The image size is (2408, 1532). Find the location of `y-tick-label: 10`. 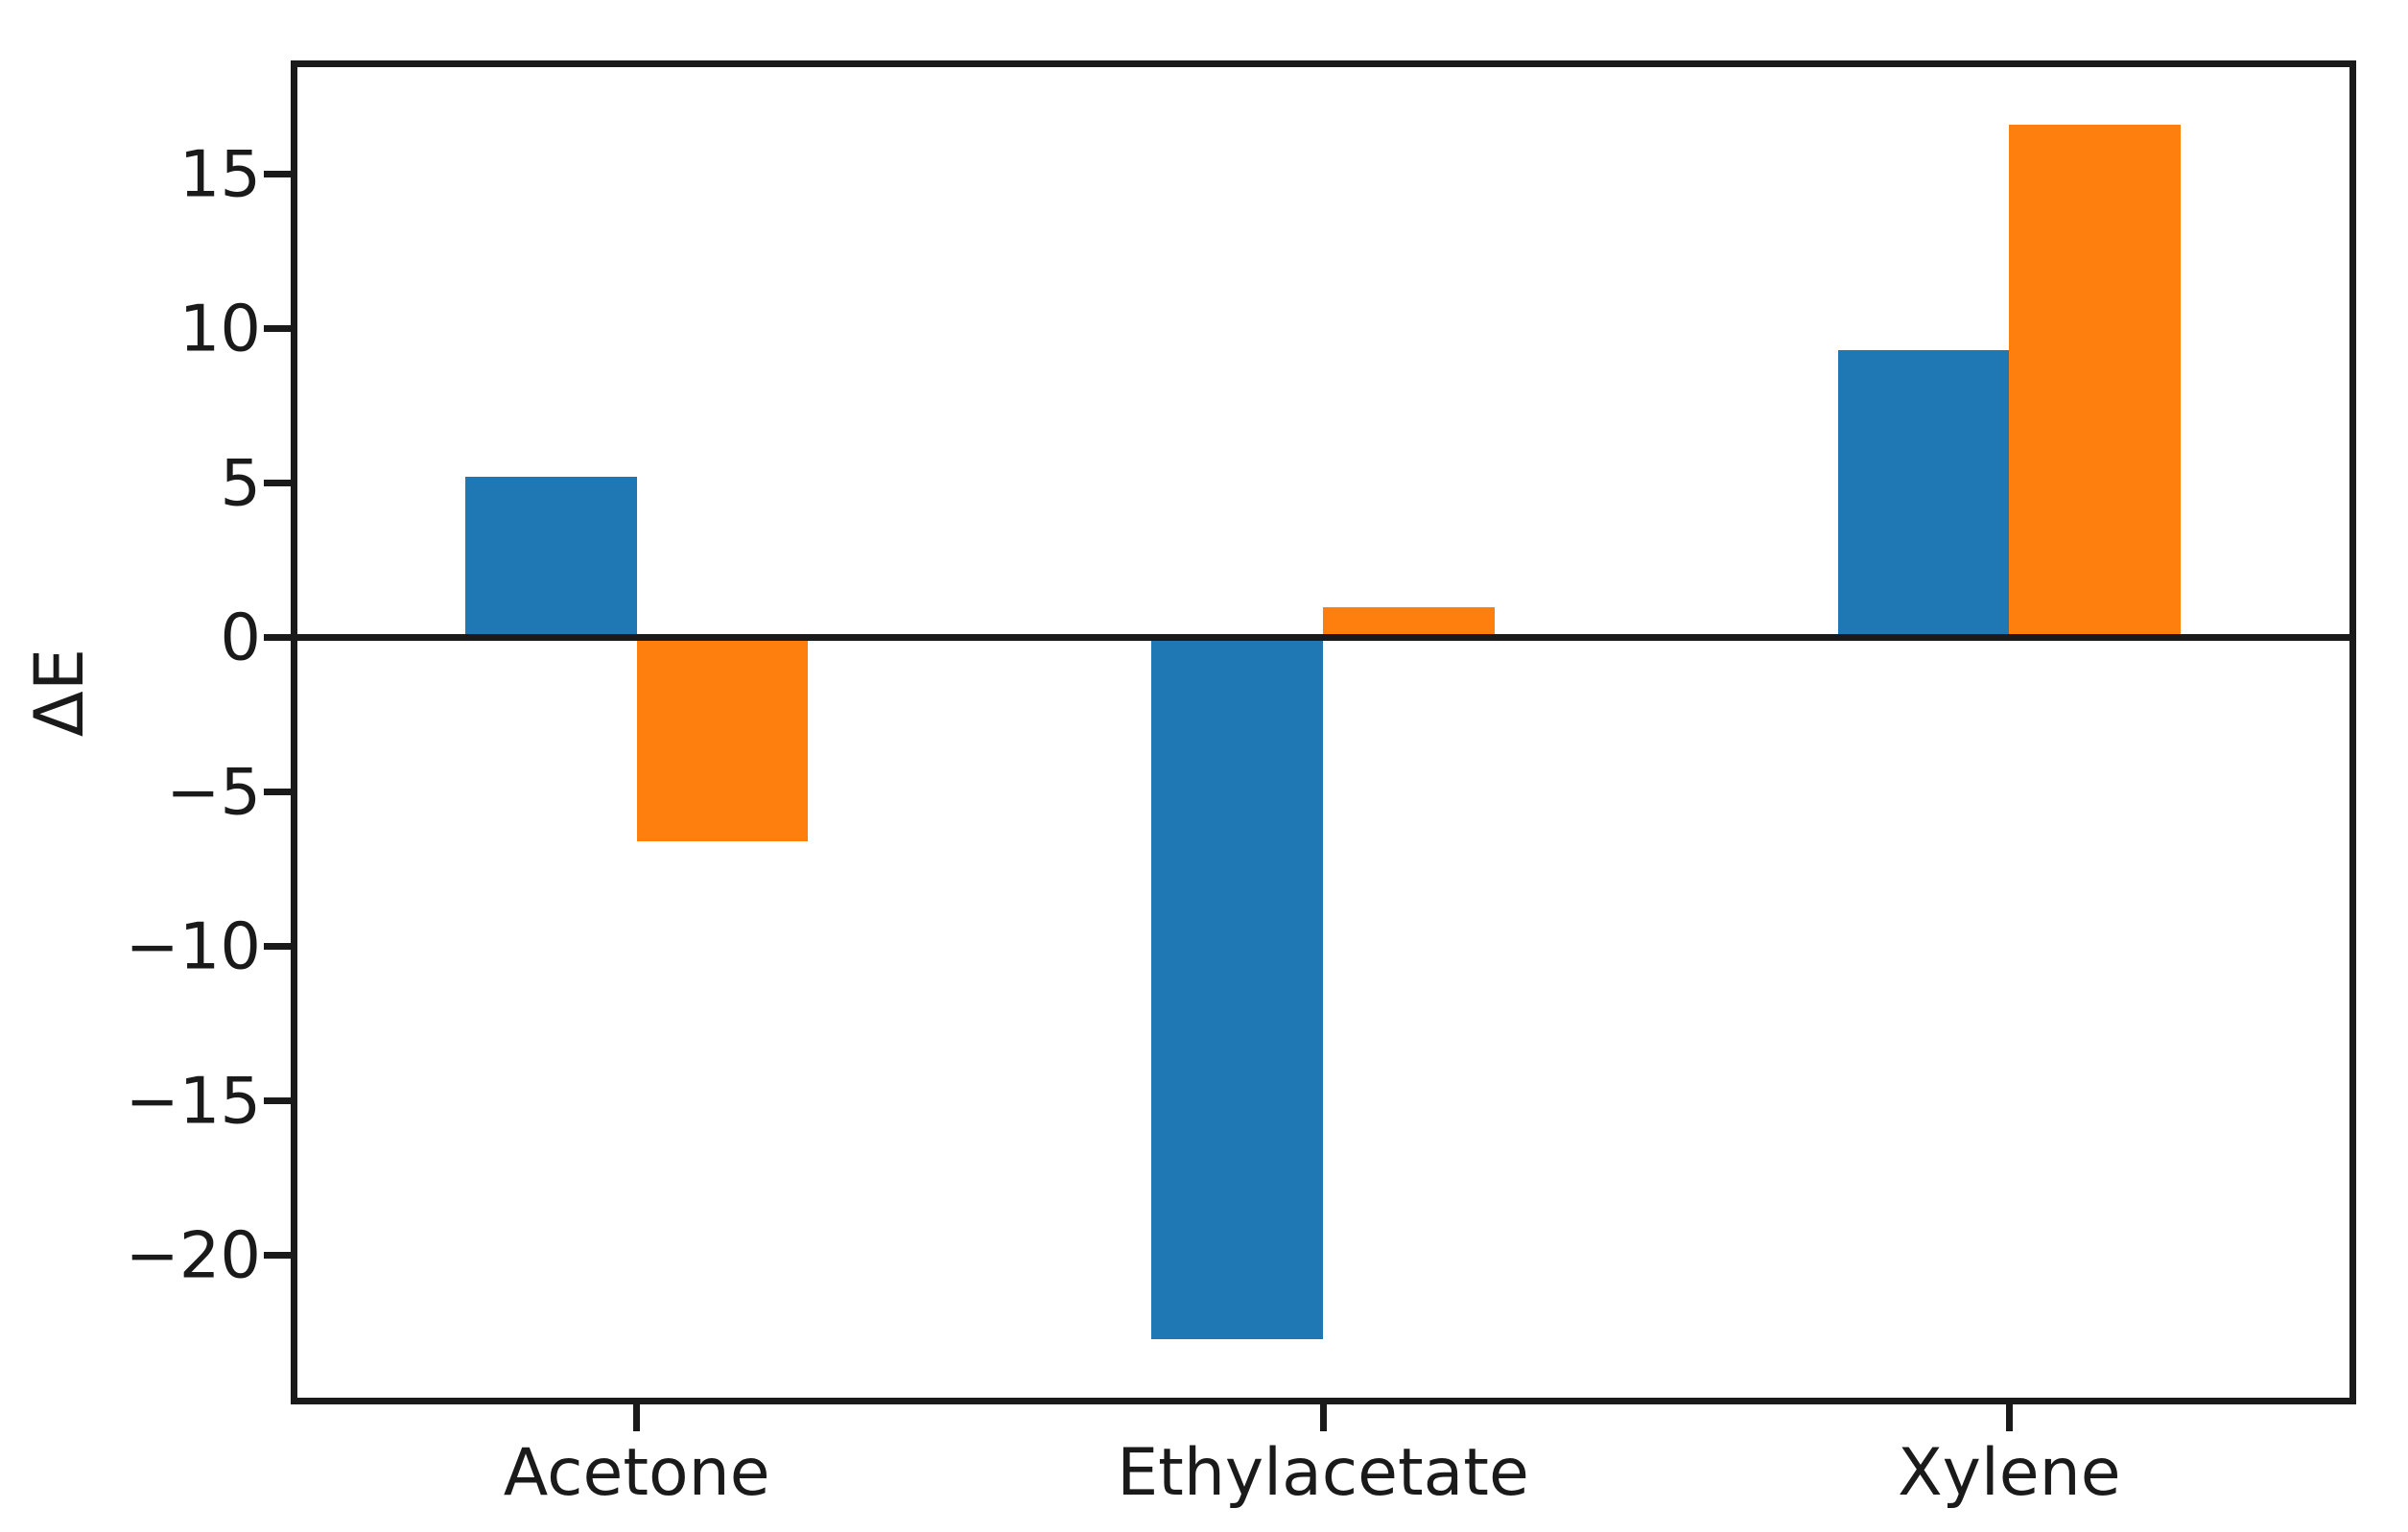

y-tick-label: 10 is located at coordinates (219, 328).